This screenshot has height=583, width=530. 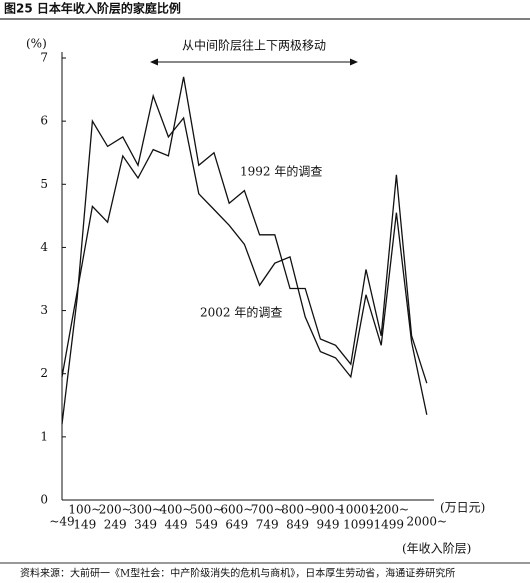 What do you see at coordinates (281, 171) in the screenshot?
I see `annotation: 1992 年的调查` at bounding box center [281, 171].